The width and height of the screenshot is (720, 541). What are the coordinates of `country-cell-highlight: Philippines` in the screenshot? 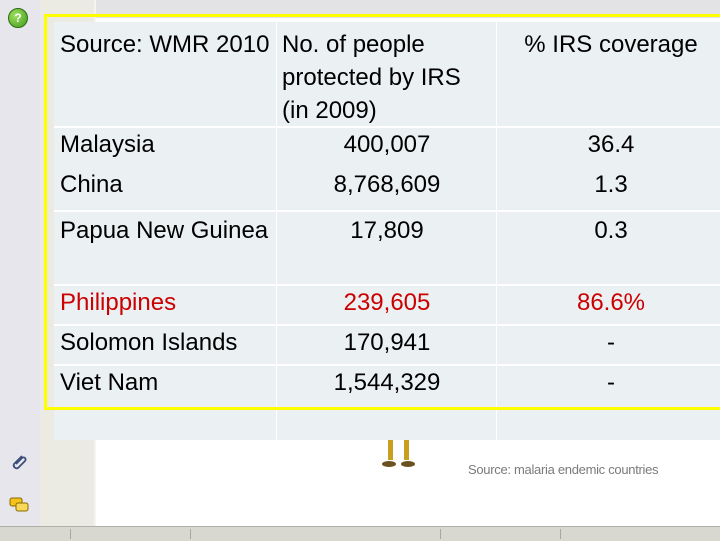 It's located at (118, 302).